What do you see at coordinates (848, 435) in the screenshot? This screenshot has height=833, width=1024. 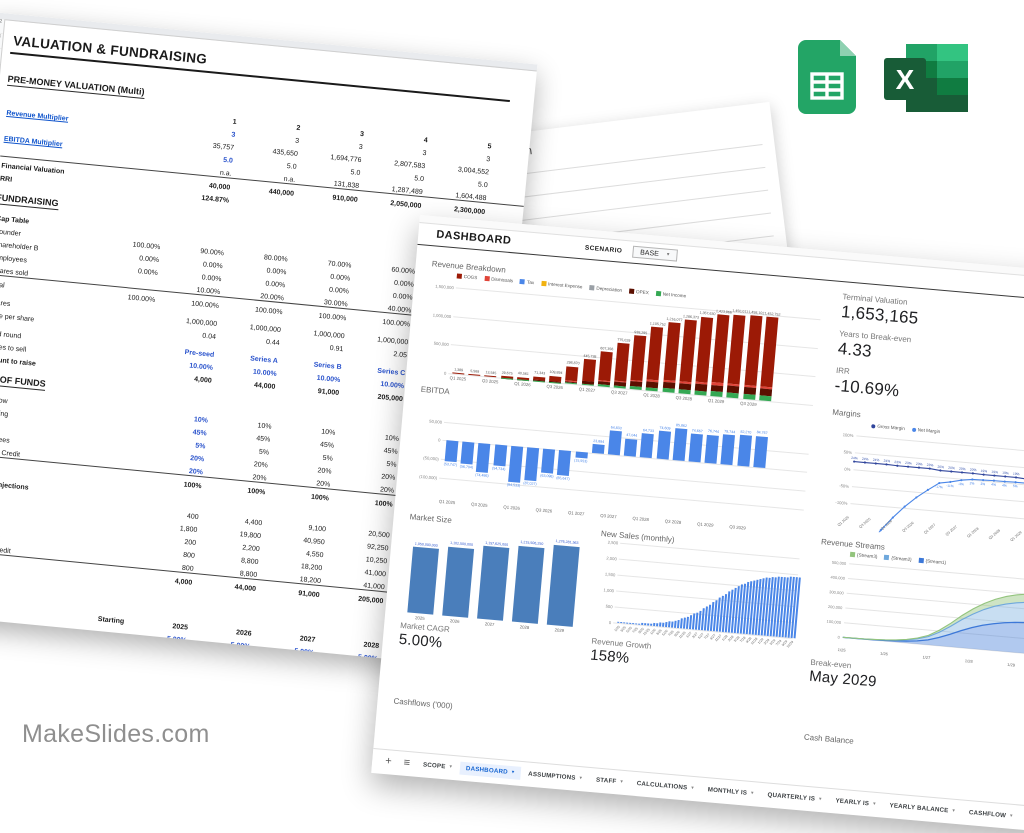 I see `svg-text: 100%` at bounding box center [848, 435].